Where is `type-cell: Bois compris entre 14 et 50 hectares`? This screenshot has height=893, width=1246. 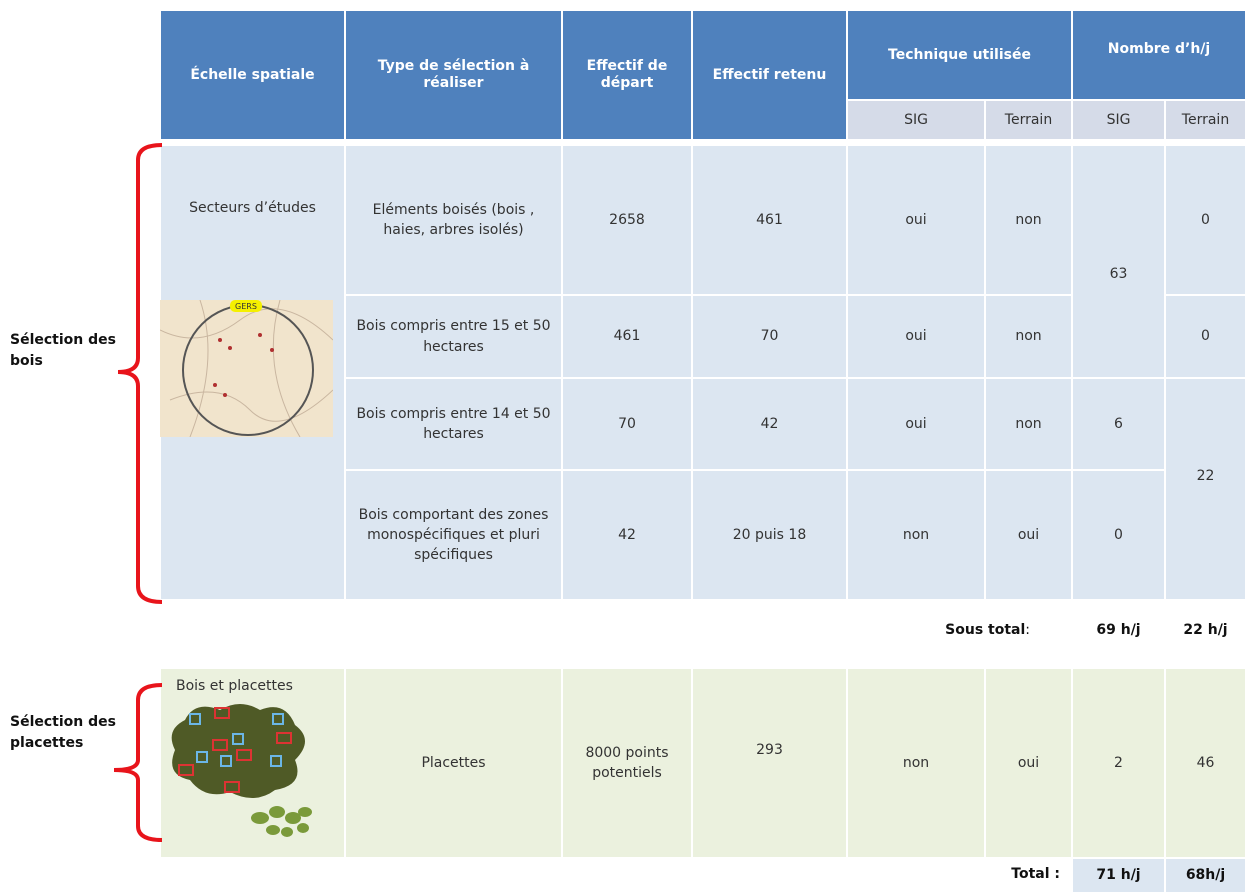 type-cell: Bois compris entre 14 et 50 hectares is located at coordinates (453, 424).